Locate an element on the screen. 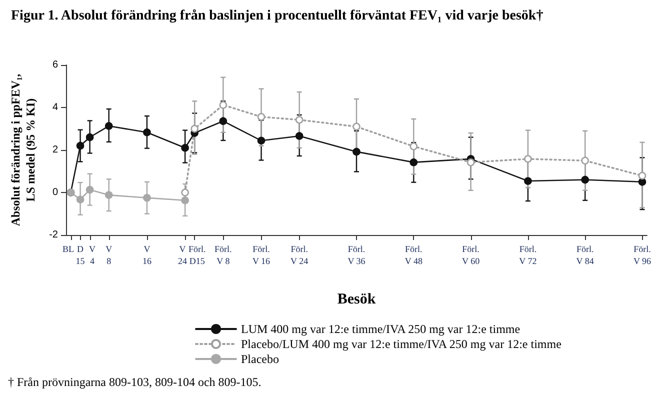  x-tick-label: Förl. V 24 is located at coordinates (299, 255).